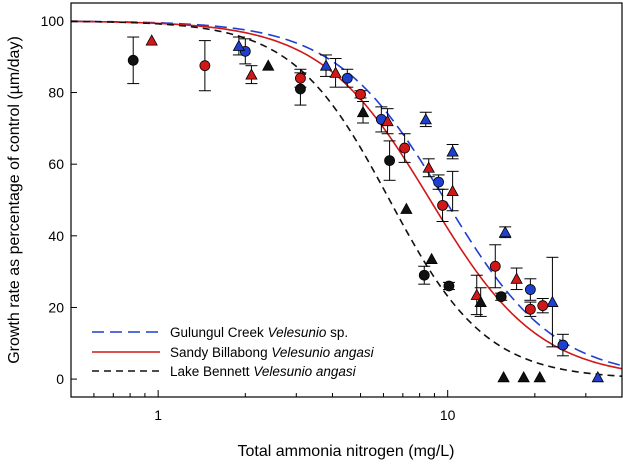 This screenshot has width=623, height=464. What do you see at coordinates (448, 415) in the screenshot?
I see `x-tick-label: 10` at bounding box center [448, 415].